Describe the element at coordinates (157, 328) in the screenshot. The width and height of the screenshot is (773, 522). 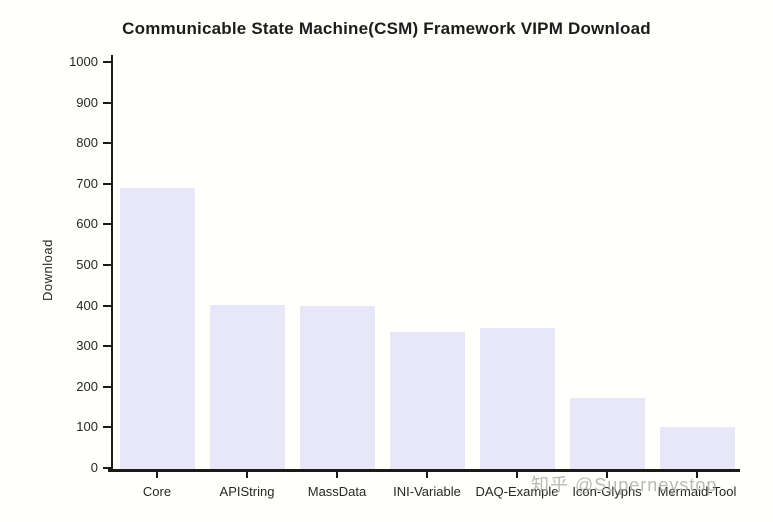
I see `bar-core` at that location.